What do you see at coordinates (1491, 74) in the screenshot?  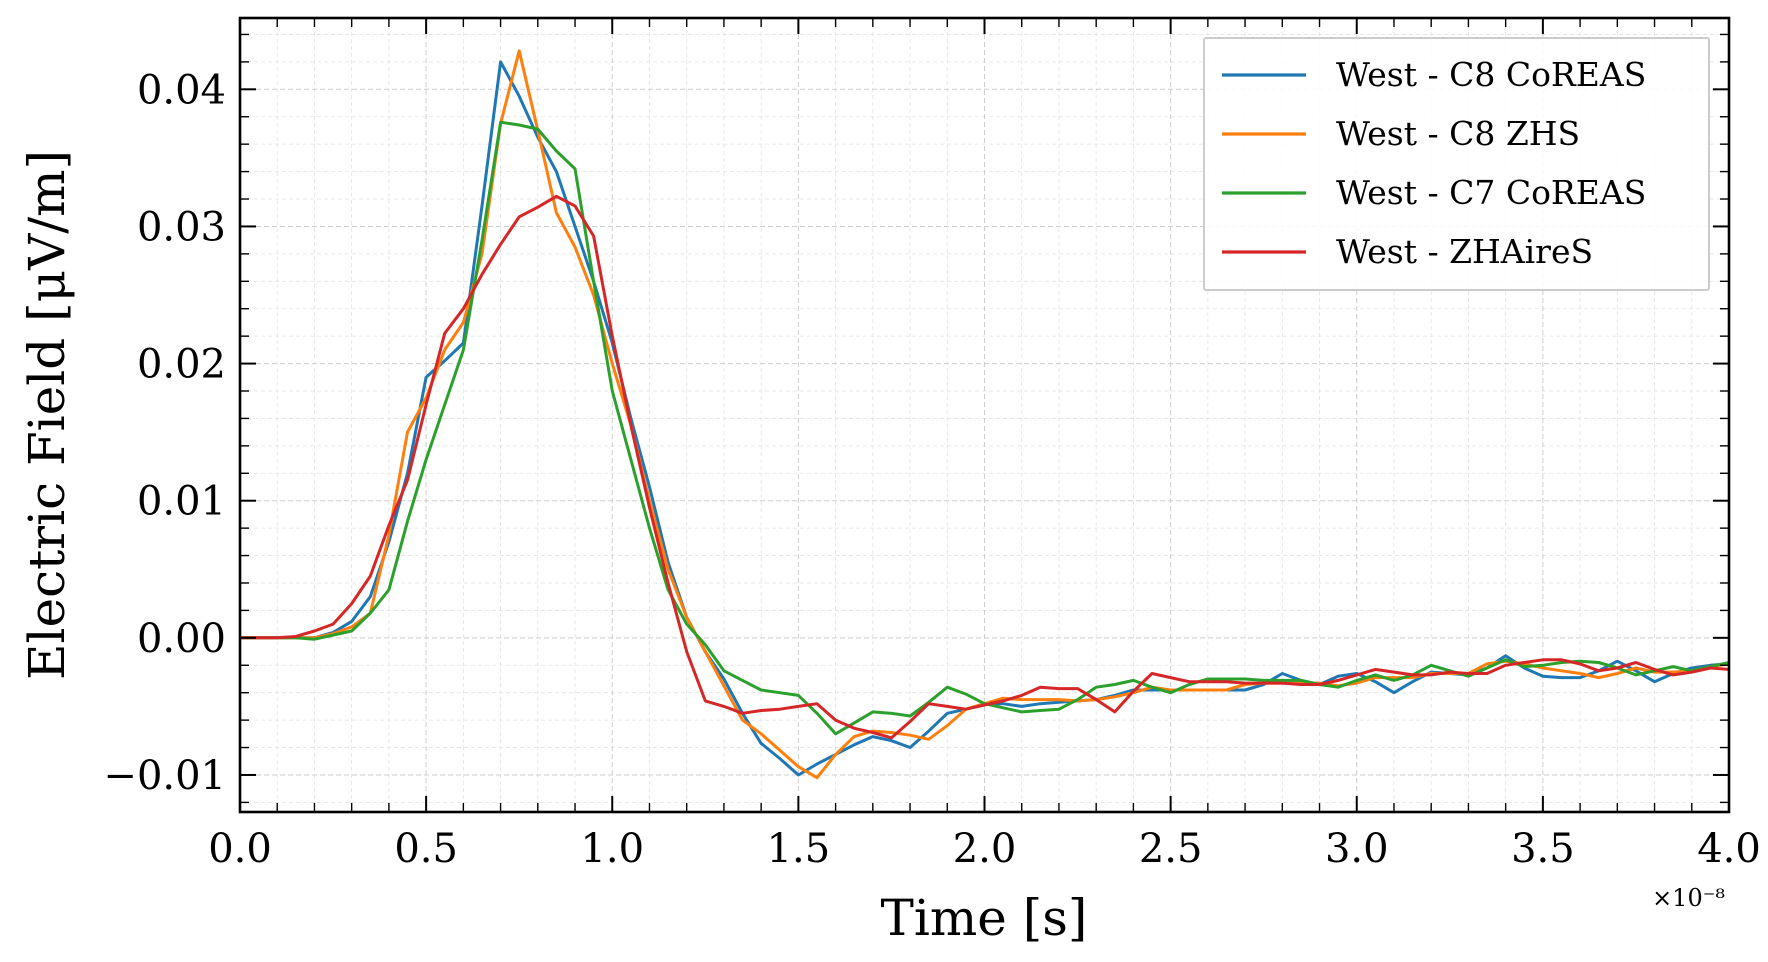 I see `legend-label-1: West - C8 CoREAS` at bounding box center [1491, 74].